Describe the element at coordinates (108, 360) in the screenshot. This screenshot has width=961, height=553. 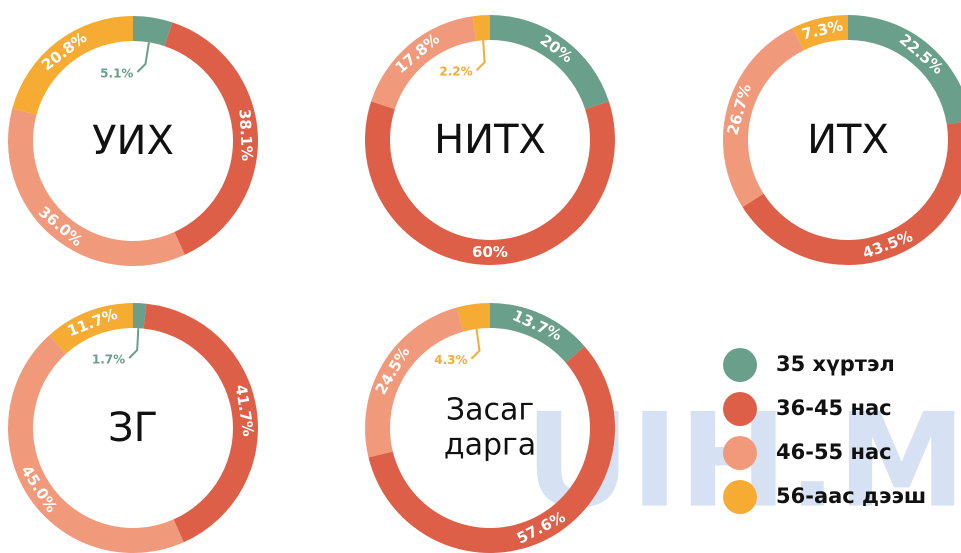
I see `value-label: 1.7%` at that location.